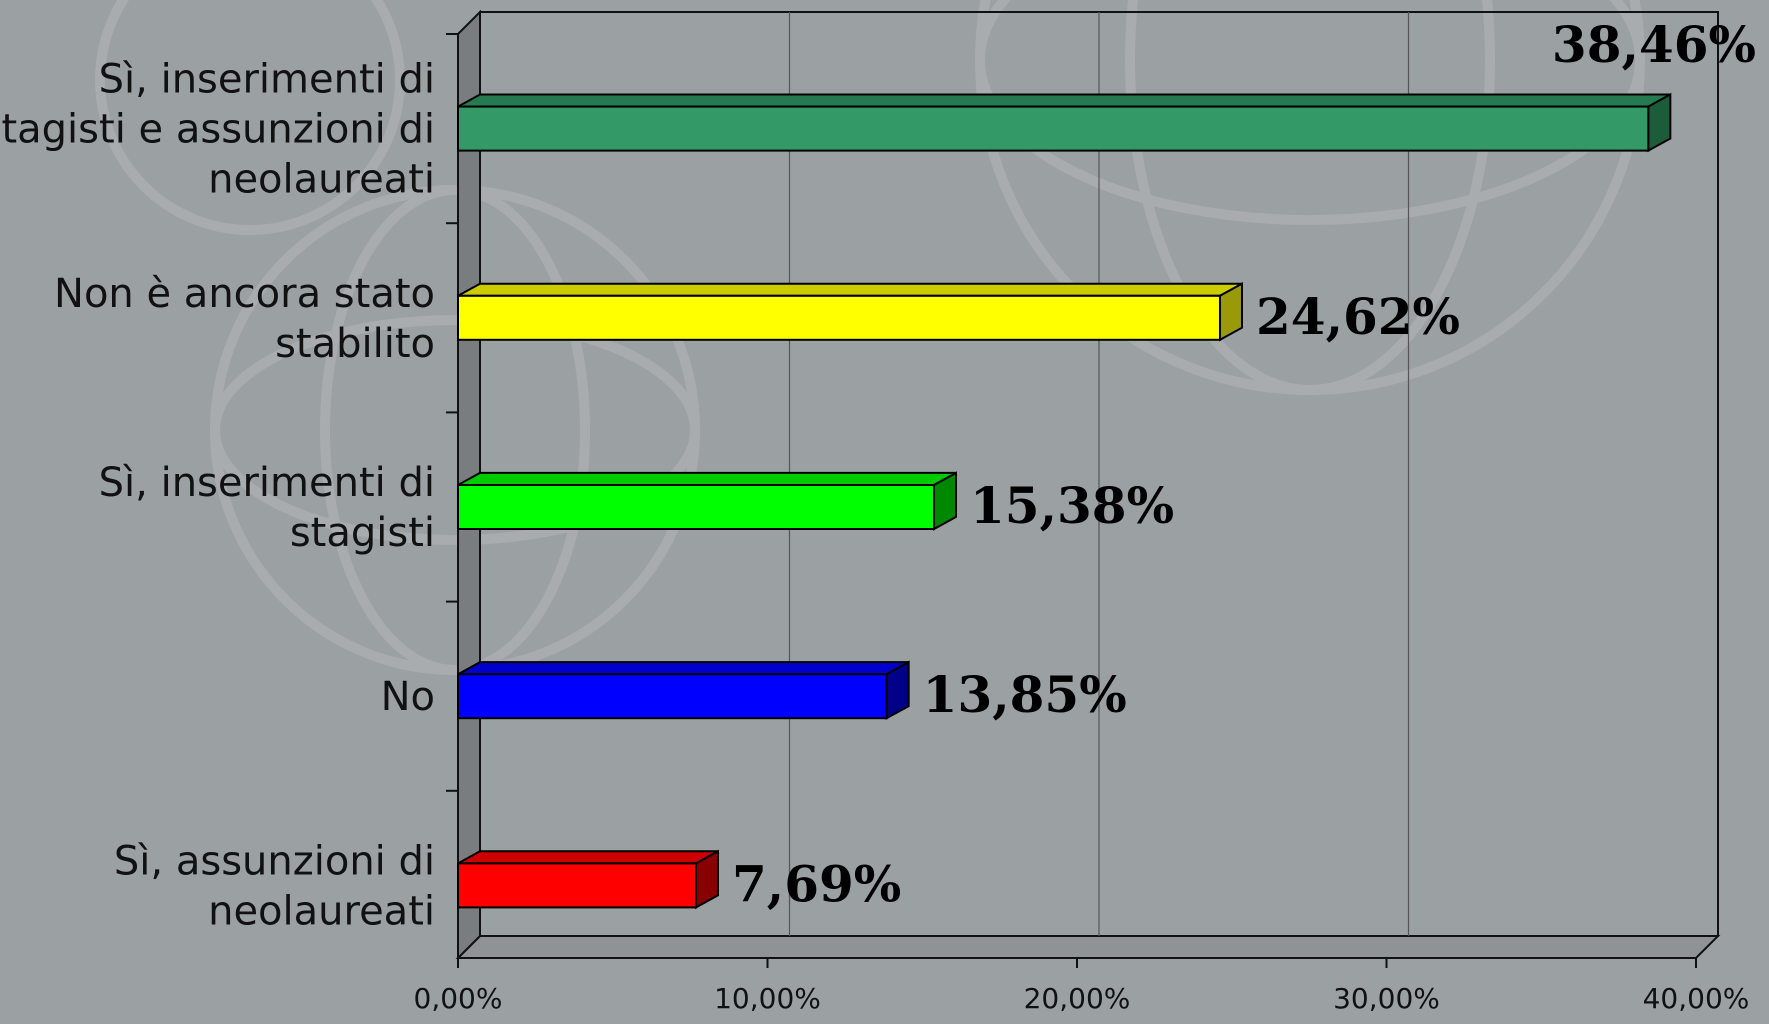 The width and height of the screenshot is (1769, 1024). I want to click on data-label: 24,62%, so click(1358, 316).